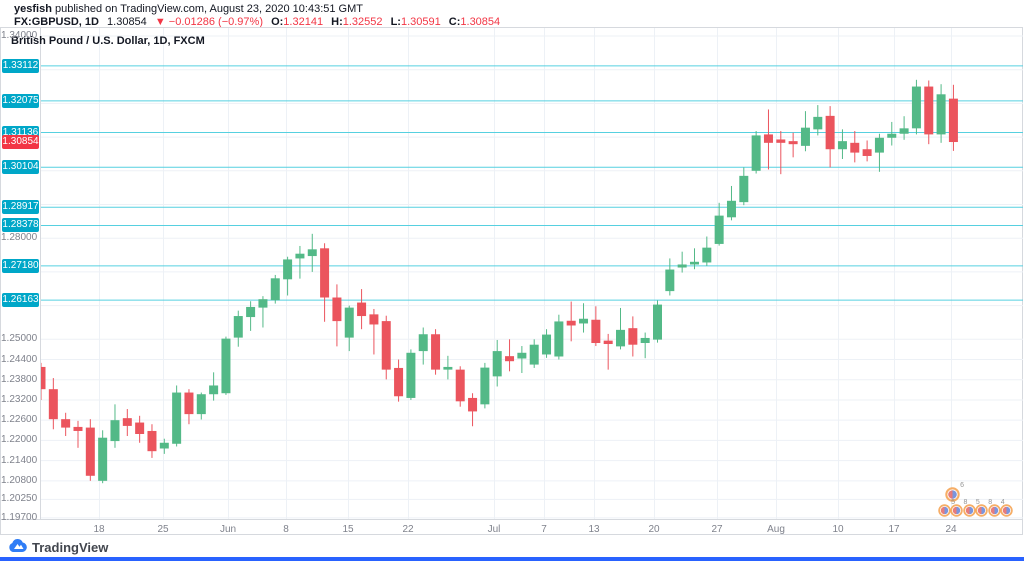 Image resolution: width=1024 pixels, height=561 pixels. I want to click on idea-marker-icon: 5, so click(971, 508).